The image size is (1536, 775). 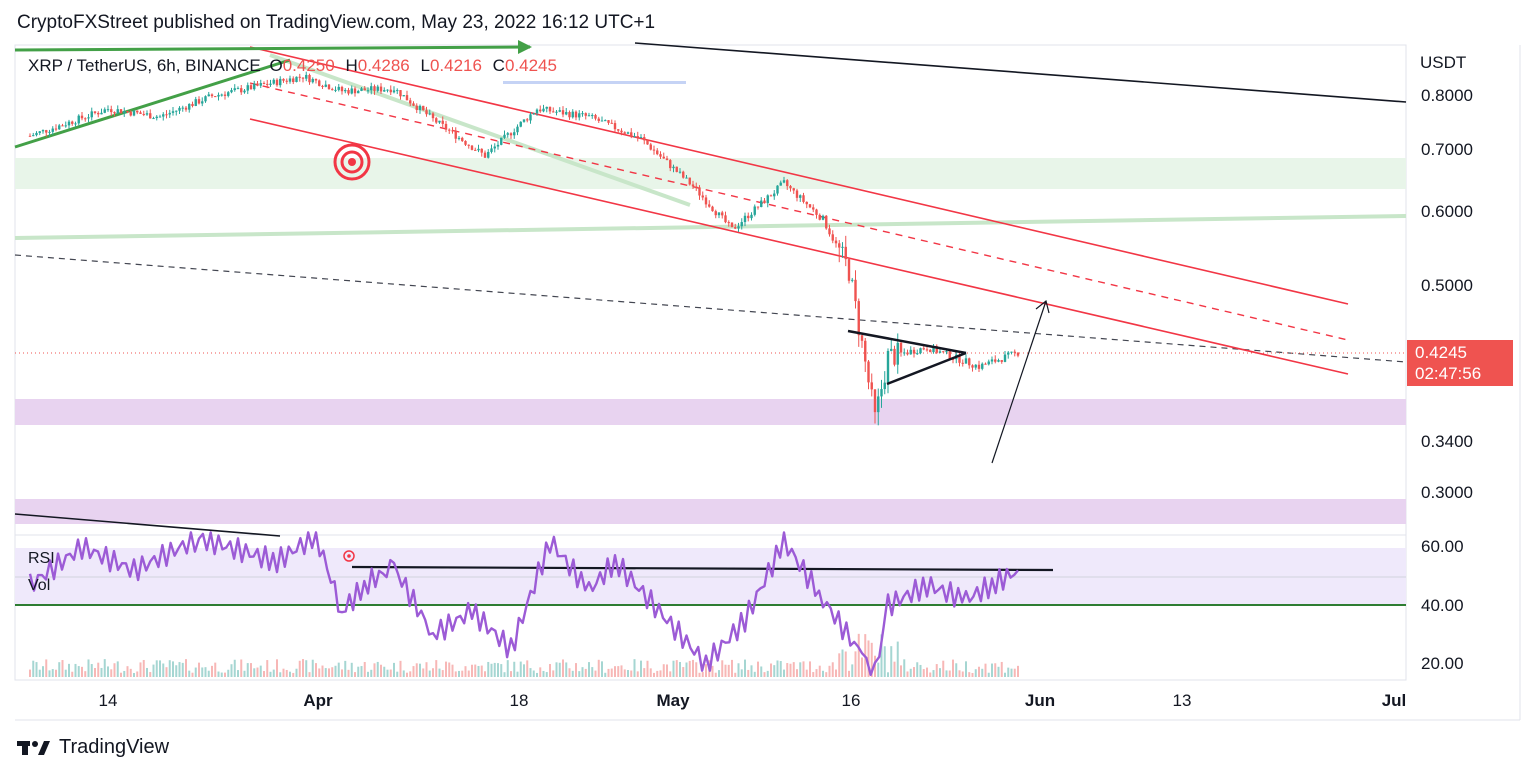 What do you see at coordinates (498, 65) in the screenshot?
I see `close-label: C` at bounding box center [498, 65].